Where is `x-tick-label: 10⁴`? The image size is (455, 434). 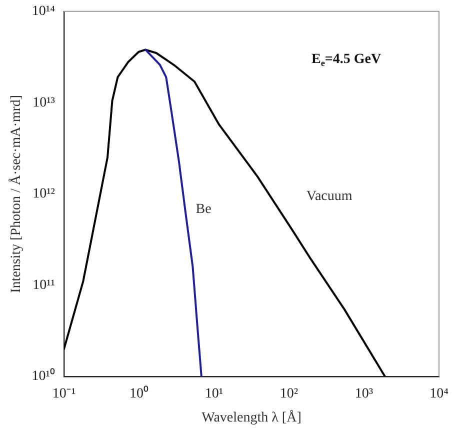
x-tick-label: 10⁴ is located at coordinates (439, 394).